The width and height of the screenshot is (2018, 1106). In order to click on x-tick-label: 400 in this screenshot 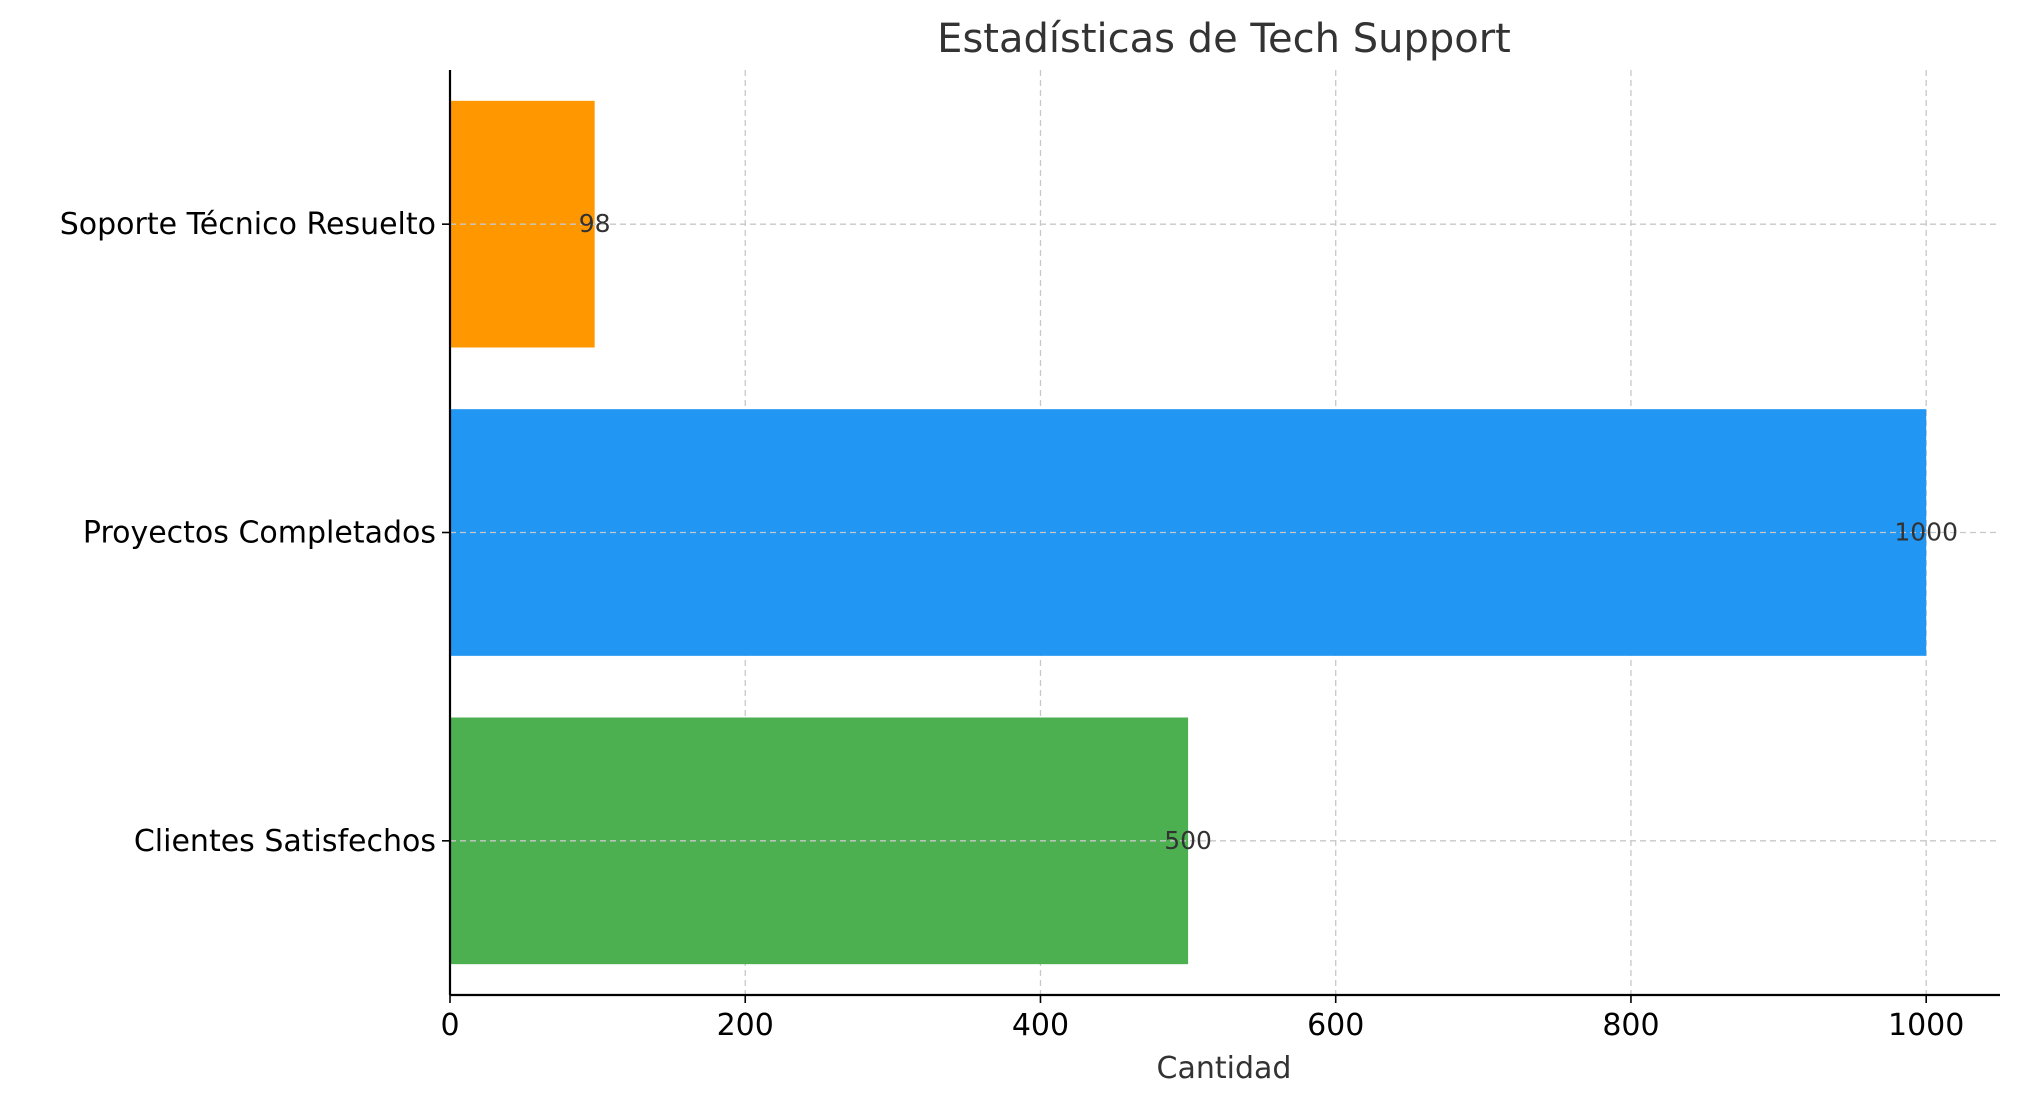, I will do `click(1040, 1025)`.